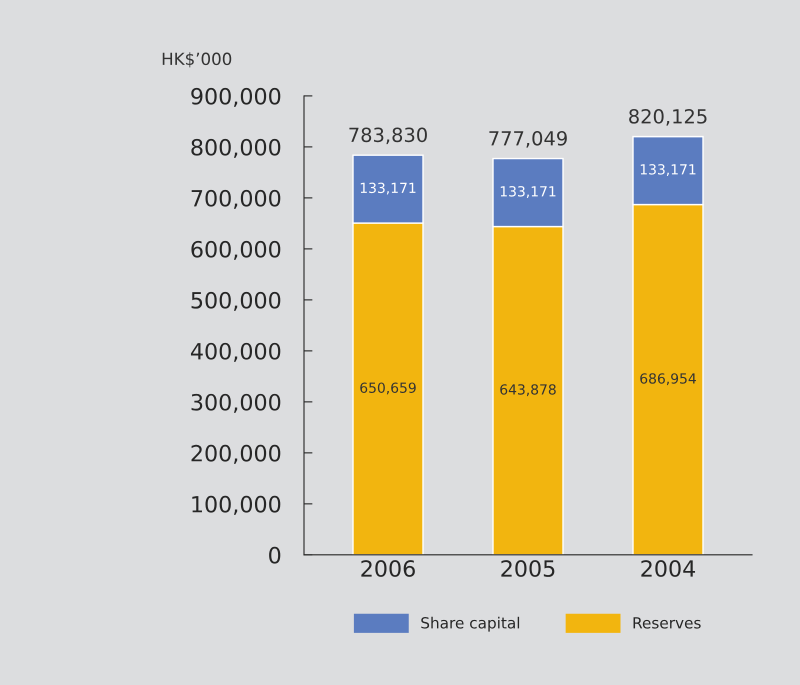 This screenshot has width=800, height=685. What do you see at coordinates (527, 568) in the screenshot?
I see `x-tick-label: 2005` at bounding box center [527, 568].